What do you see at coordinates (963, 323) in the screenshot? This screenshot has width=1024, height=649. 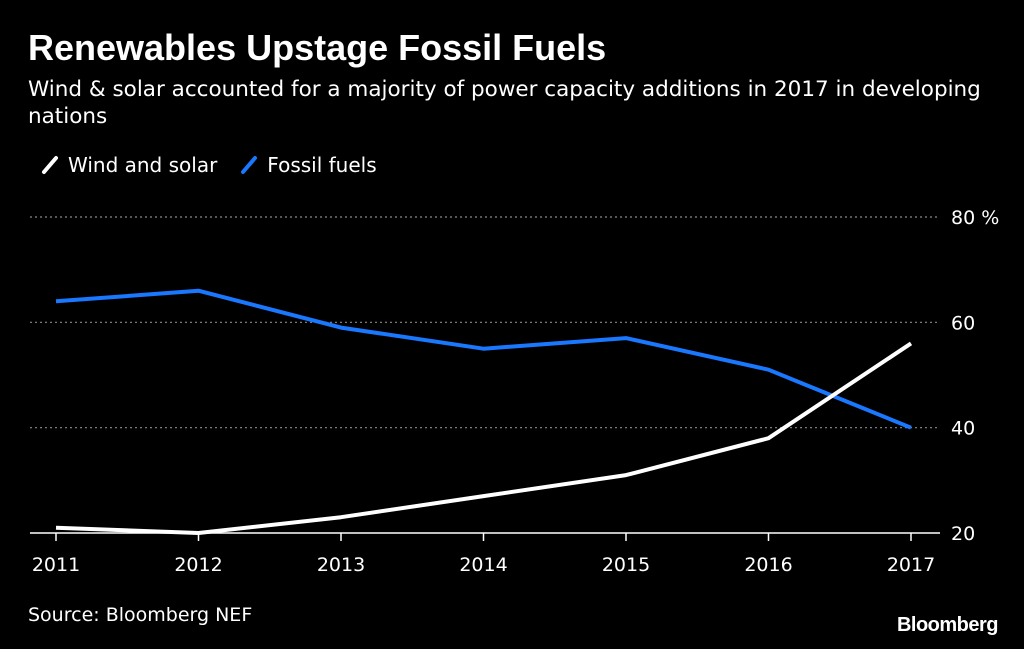 I see `y-tick-label-60: 60` at bounding box center [963, 323].